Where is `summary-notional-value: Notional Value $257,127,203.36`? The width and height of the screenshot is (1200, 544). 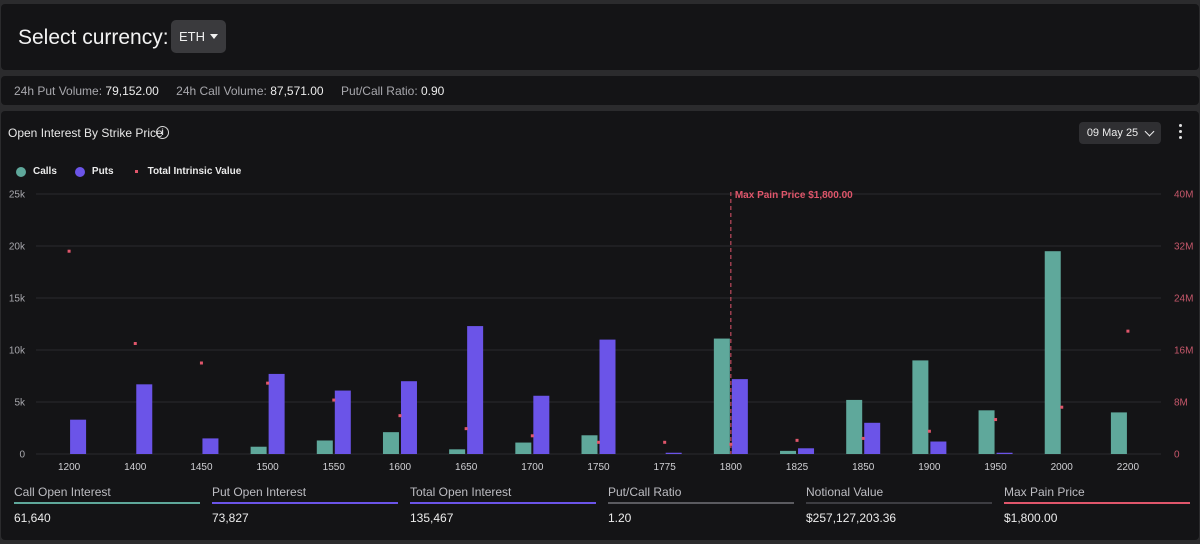 summary-notional-value: Notional Value $257,127,203.36 is located at coordinates (899, 505).